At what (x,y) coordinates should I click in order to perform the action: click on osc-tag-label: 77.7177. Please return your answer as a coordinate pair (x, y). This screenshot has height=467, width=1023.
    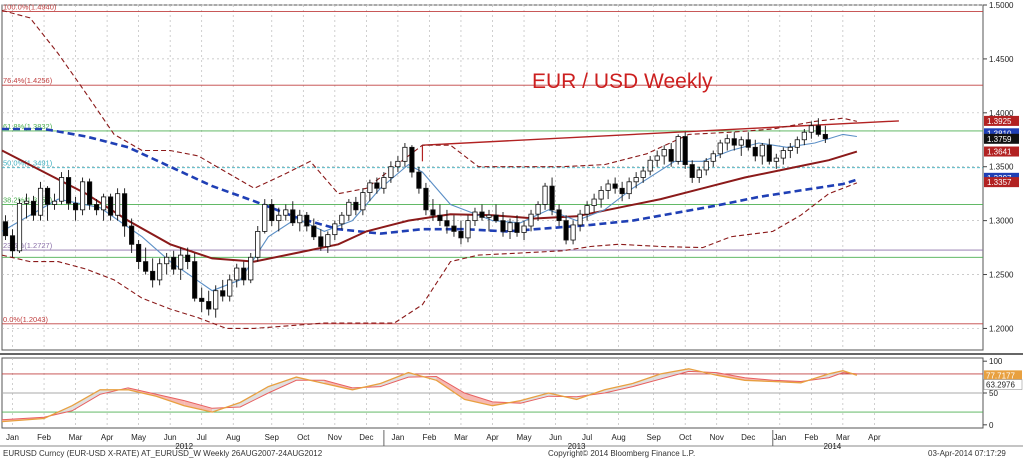
    Looking at the image, I should click on (1000, 375).